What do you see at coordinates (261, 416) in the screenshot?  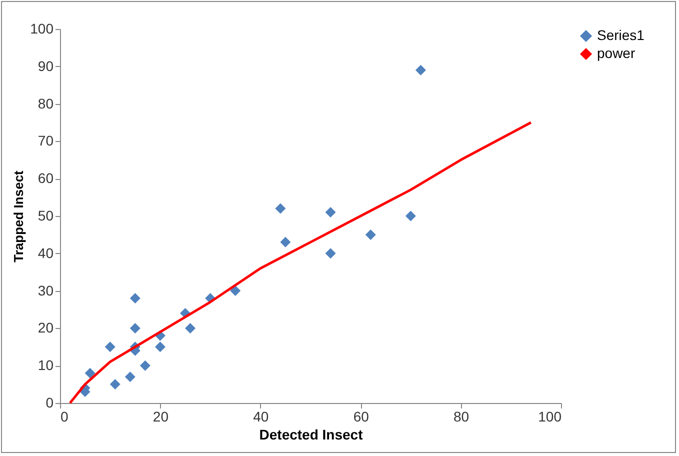 I see `x-tick-label: 40` at bounding box center [261, 416].